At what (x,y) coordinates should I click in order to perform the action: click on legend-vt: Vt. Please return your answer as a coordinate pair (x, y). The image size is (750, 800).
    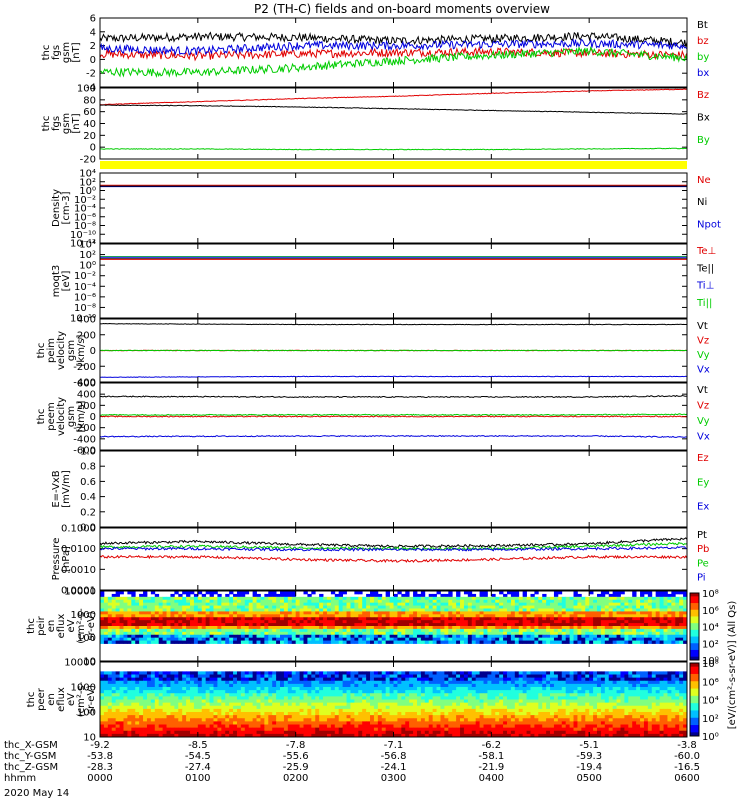
    Looking at the image, I should click on (702, 390).